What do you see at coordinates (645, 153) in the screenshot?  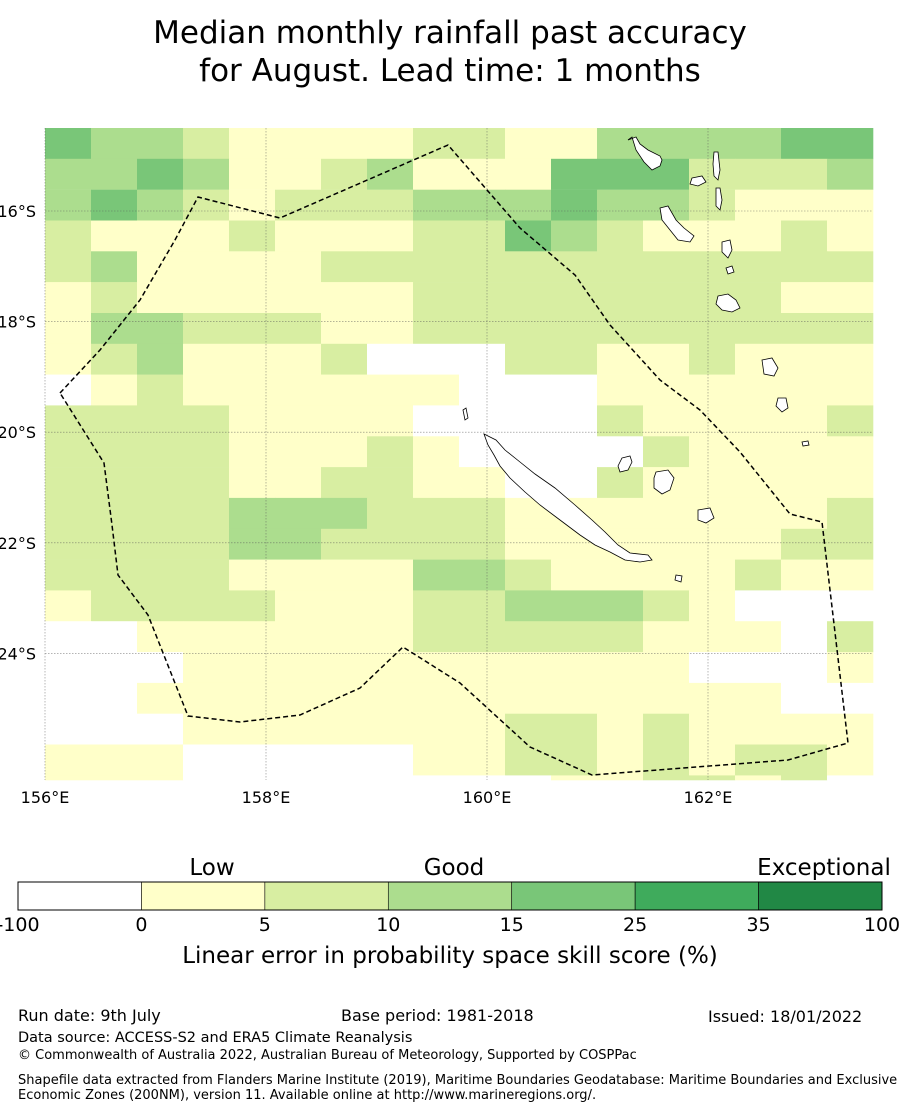 I see `espiritu-santo-island` at bounding box center [645, 153].